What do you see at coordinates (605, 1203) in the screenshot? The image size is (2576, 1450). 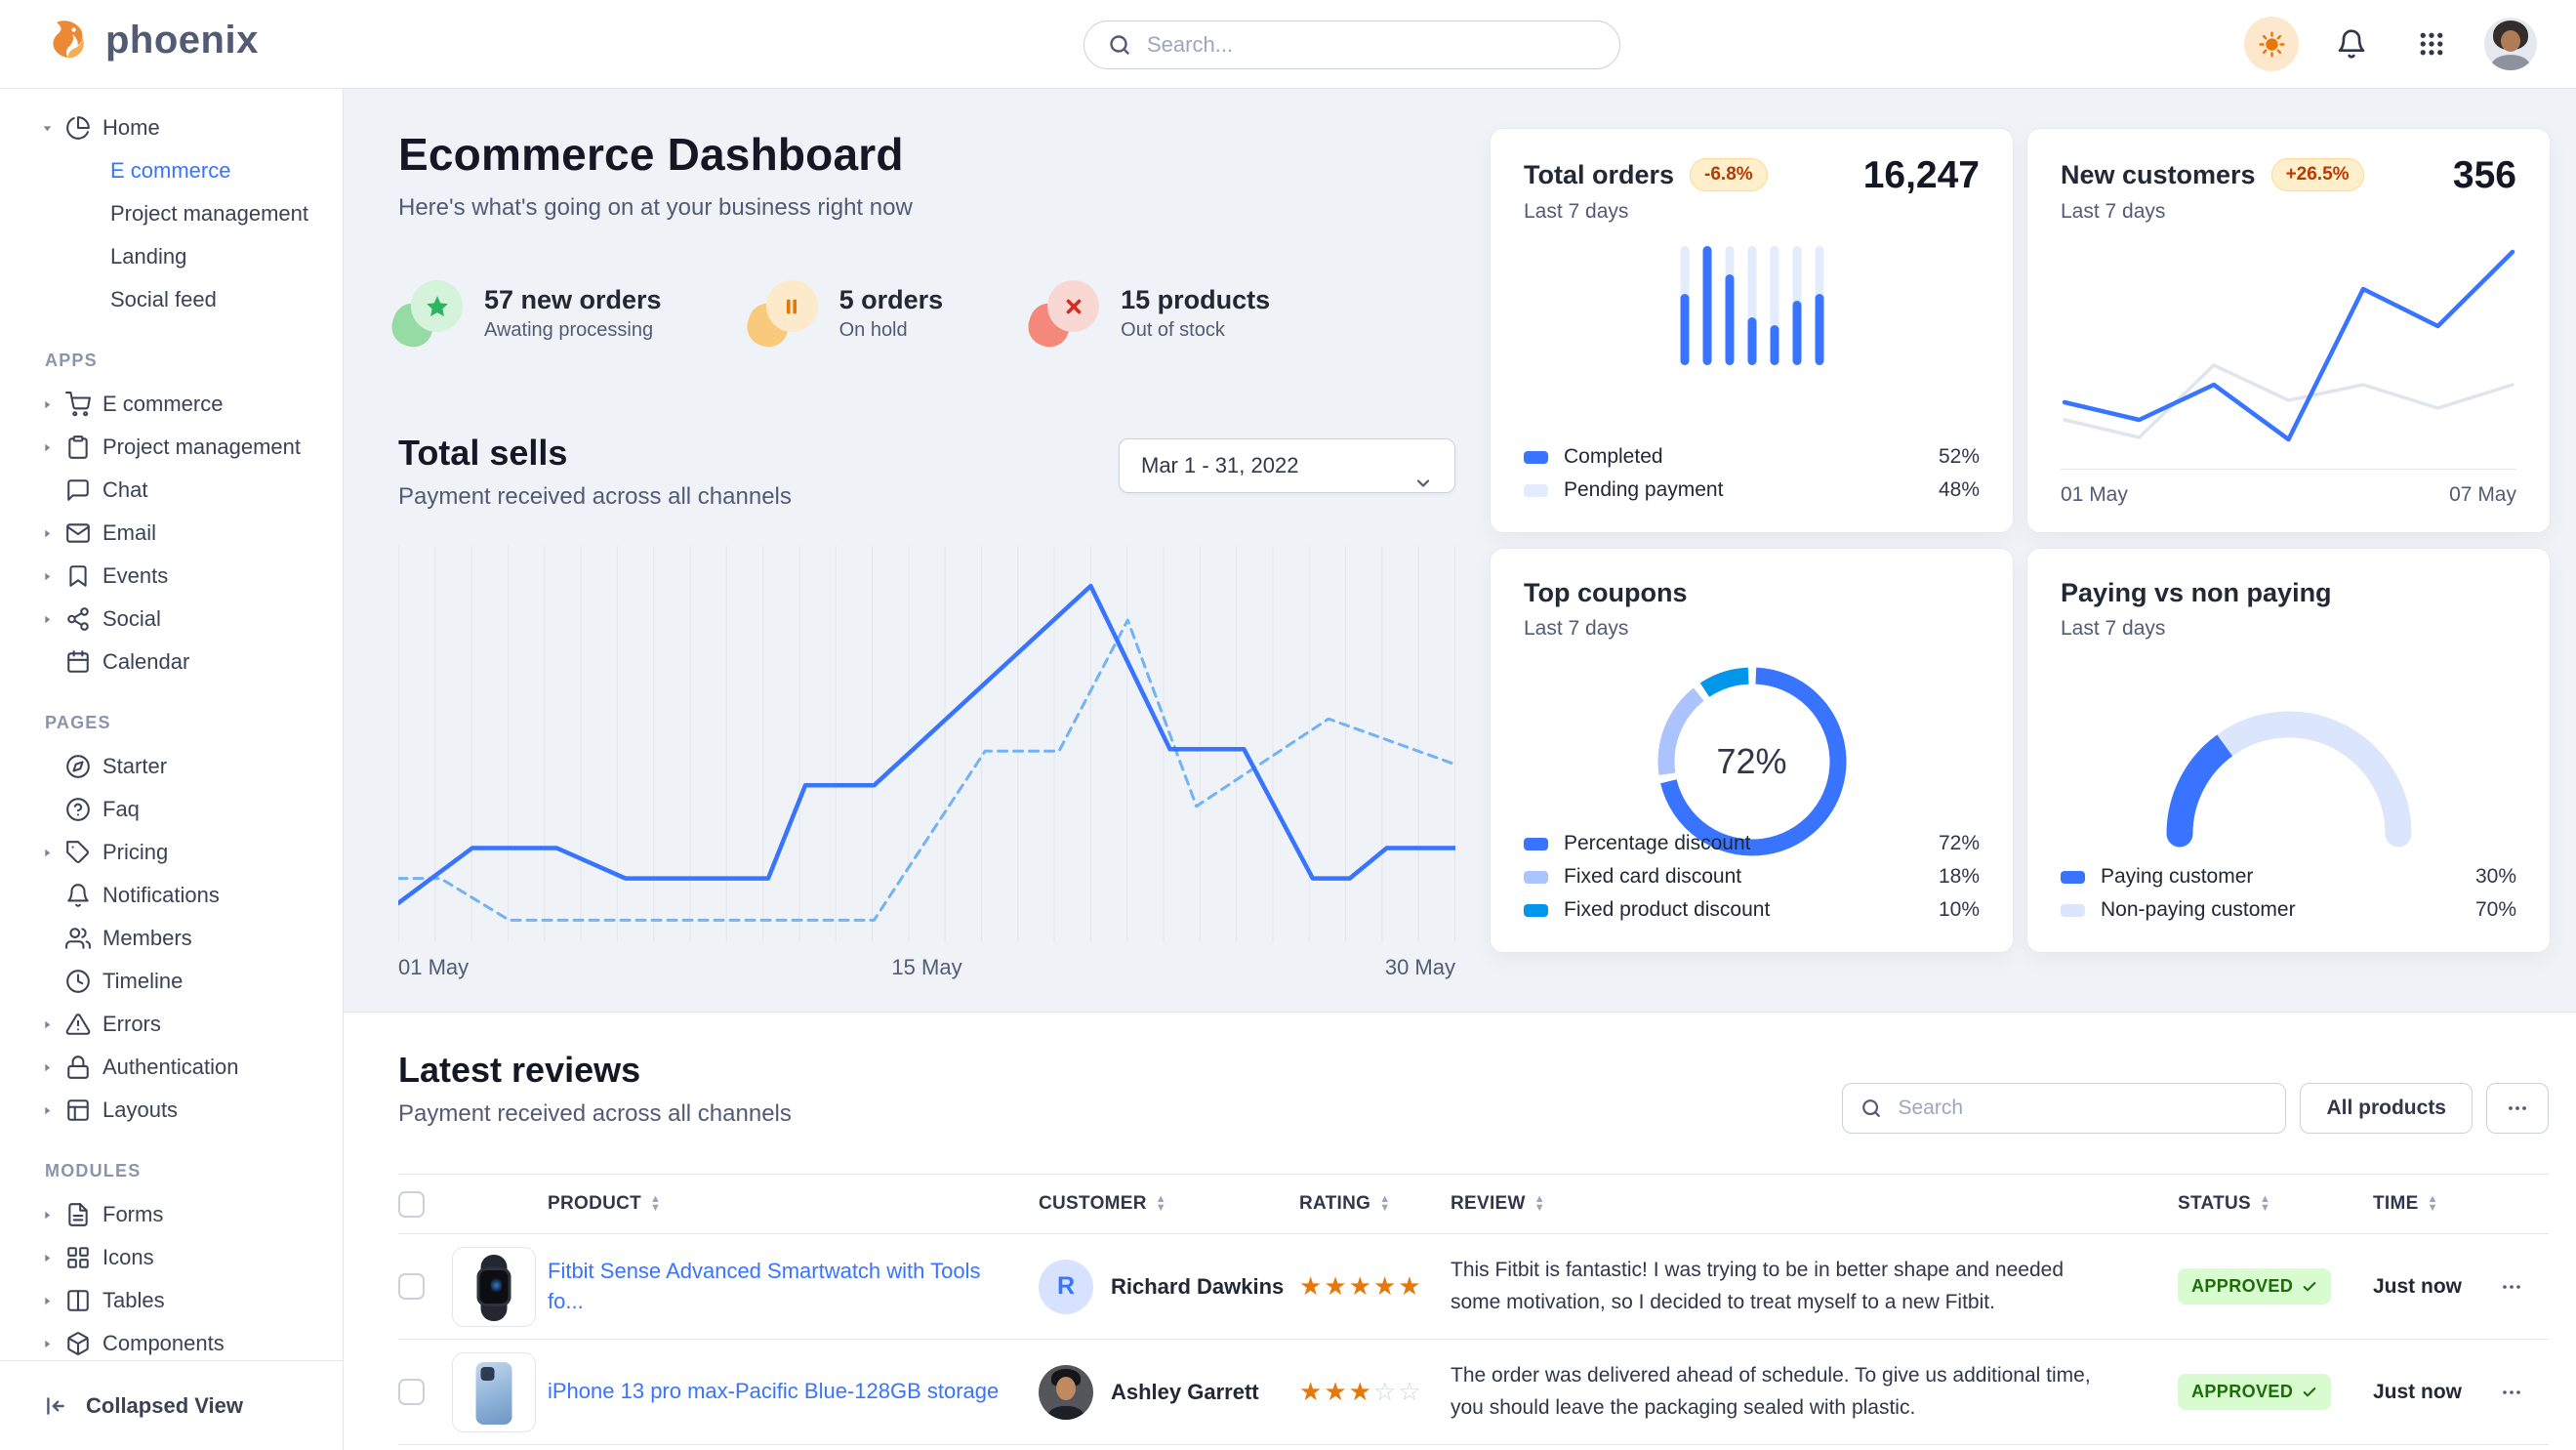 I see `column-header-product: PRODUCT ▲ ▼` at bounding box center [605, 1203].